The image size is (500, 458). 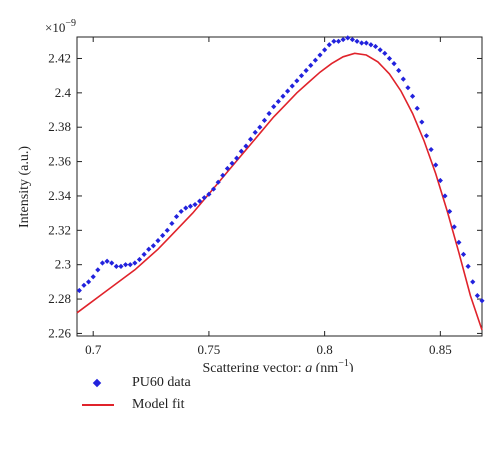 I want to click on legend-swatch-dot, so click(x=100, y=383).